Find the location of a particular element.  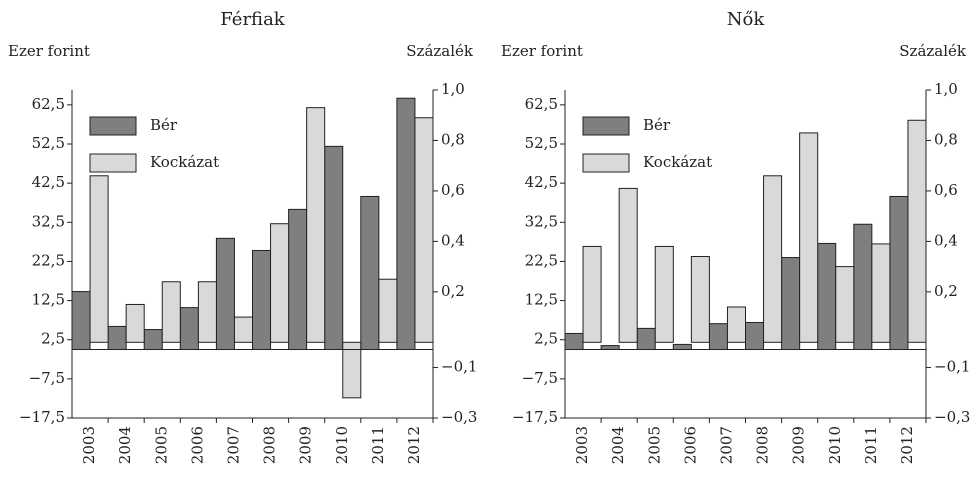

chart-title: Férfiak is located at coordinates (252, 19).